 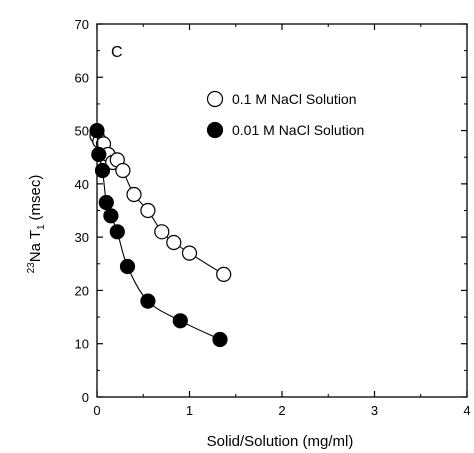 What do you see at coordinates (35, 198) in the screenshot?
I see `y-axis-label-unit: (msec)` at bounding box center [35, 198].